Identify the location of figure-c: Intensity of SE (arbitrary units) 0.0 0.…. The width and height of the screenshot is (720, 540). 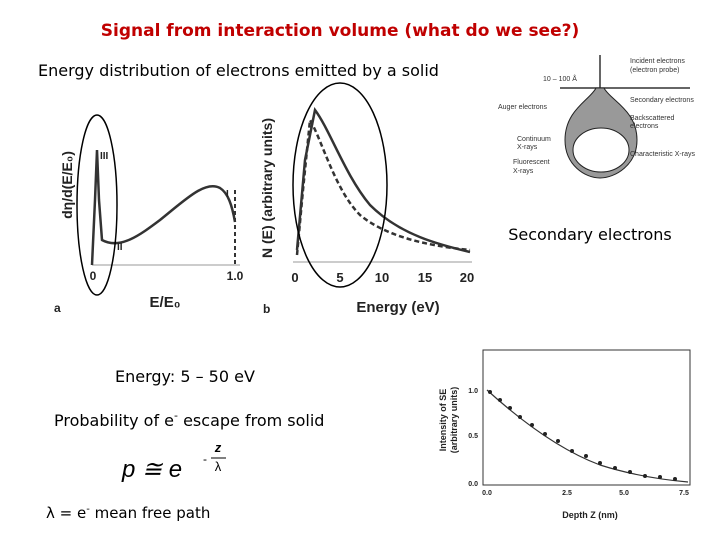
(564, 434).